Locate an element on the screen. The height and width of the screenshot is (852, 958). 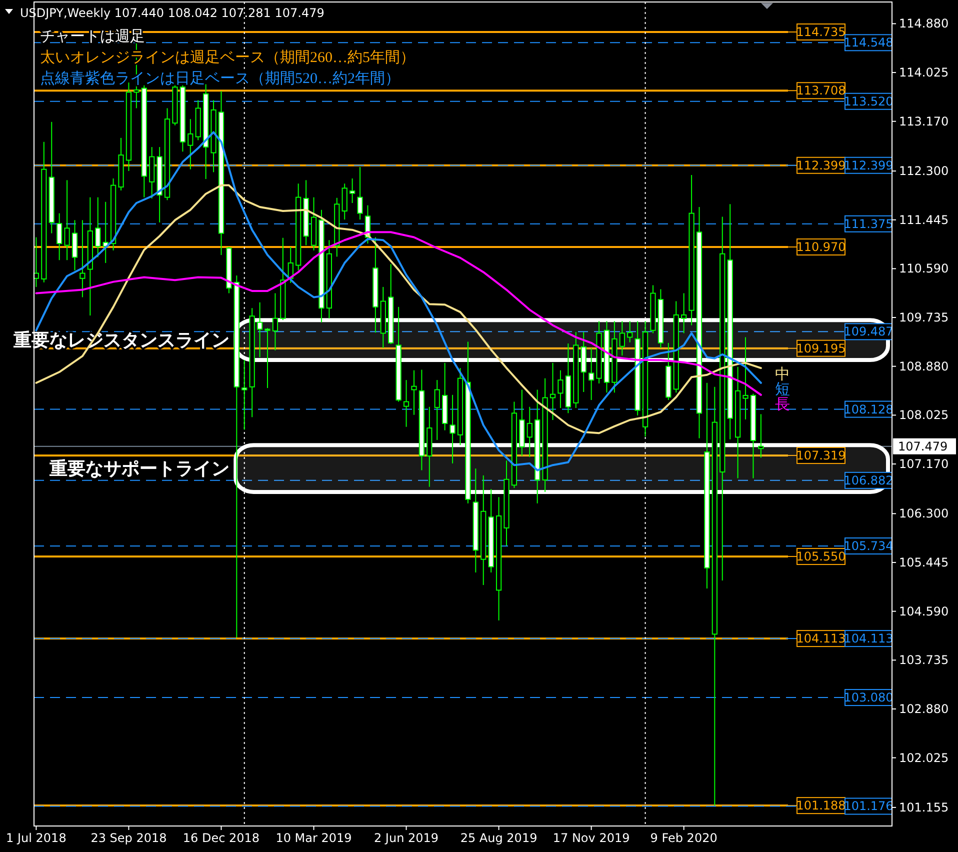
ref-line-label: 105.550 is located at coordinates (821, 556).